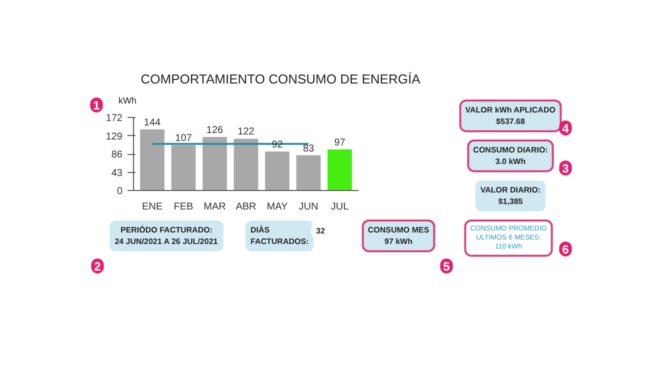 The image size is (652, 366). What do you see at coordinates (340, 142) in the screenshot?
I see `data-label: 97` at bounding box center [340, 142].